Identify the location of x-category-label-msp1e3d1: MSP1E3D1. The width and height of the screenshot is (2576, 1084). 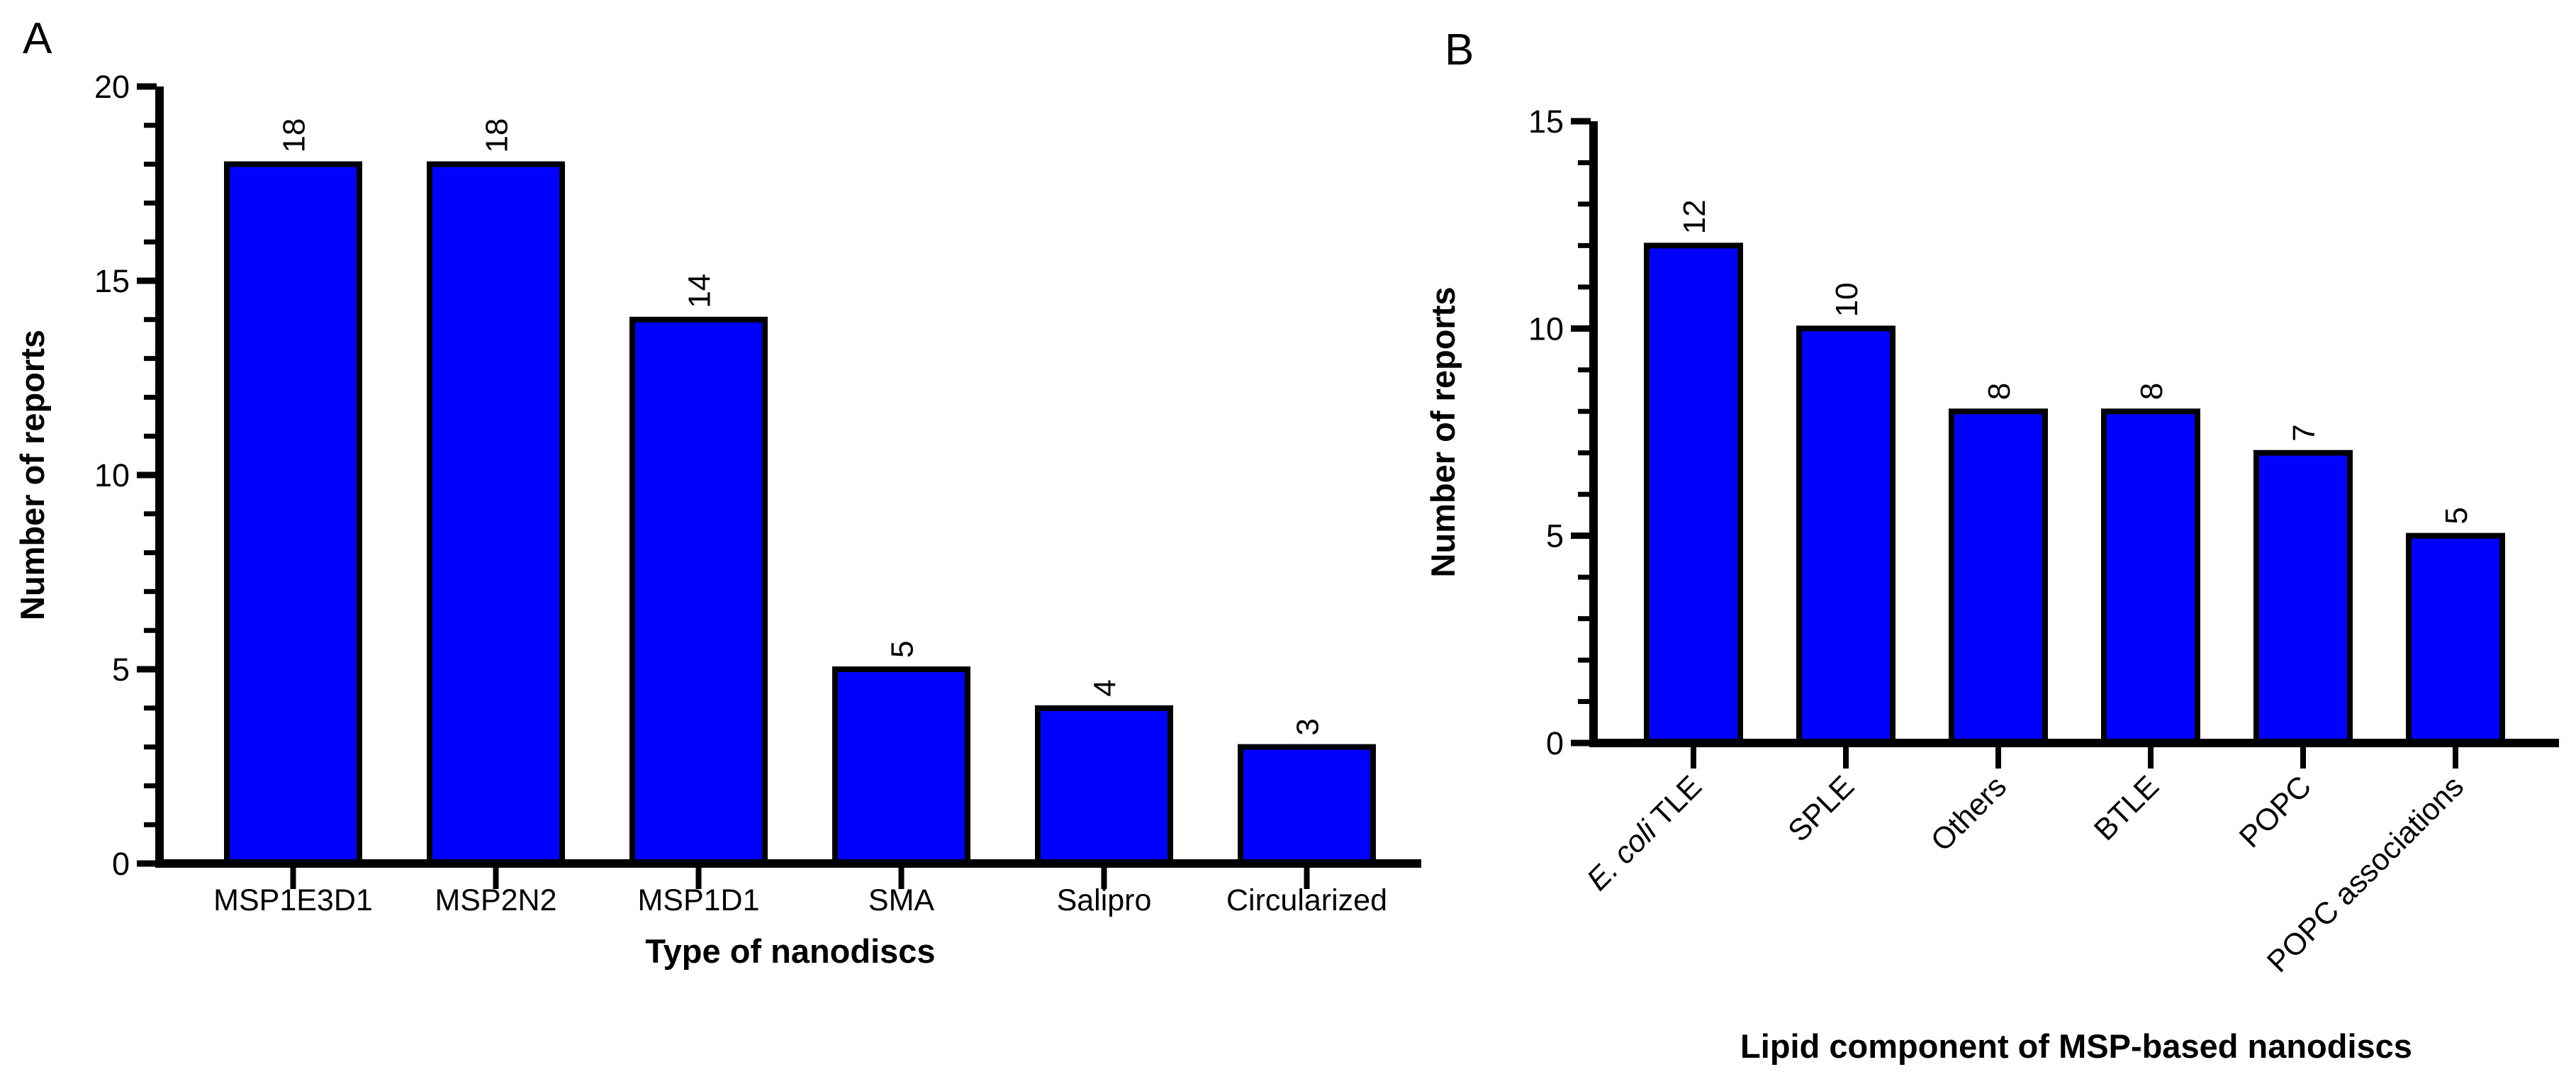
(293, 900).